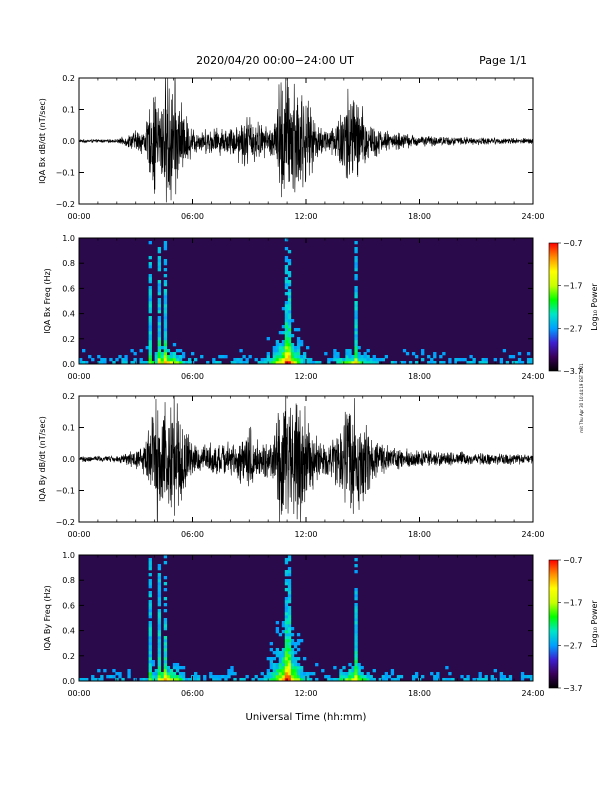  I want to click on colorbar-tick-label: −2.7, so click(572, 328).